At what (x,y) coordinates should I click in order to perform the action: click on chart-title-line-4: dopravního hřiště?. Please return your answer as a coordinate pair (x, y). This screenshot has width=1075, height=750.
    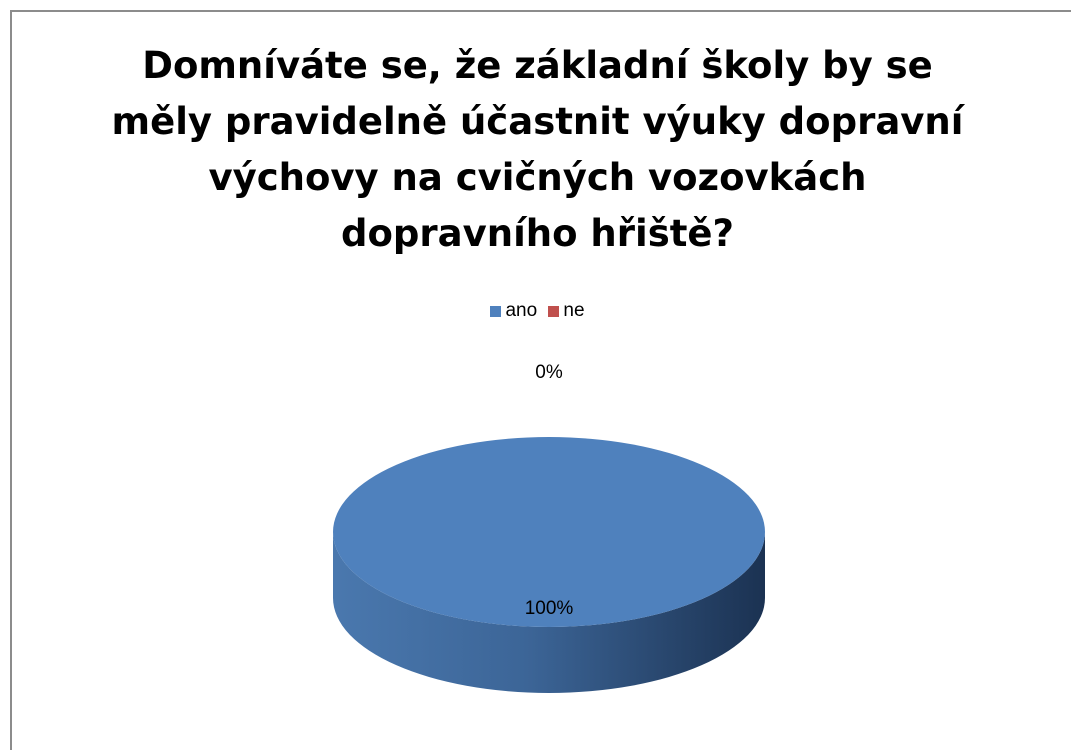
    Looking at the image, I should click on (537, 233).